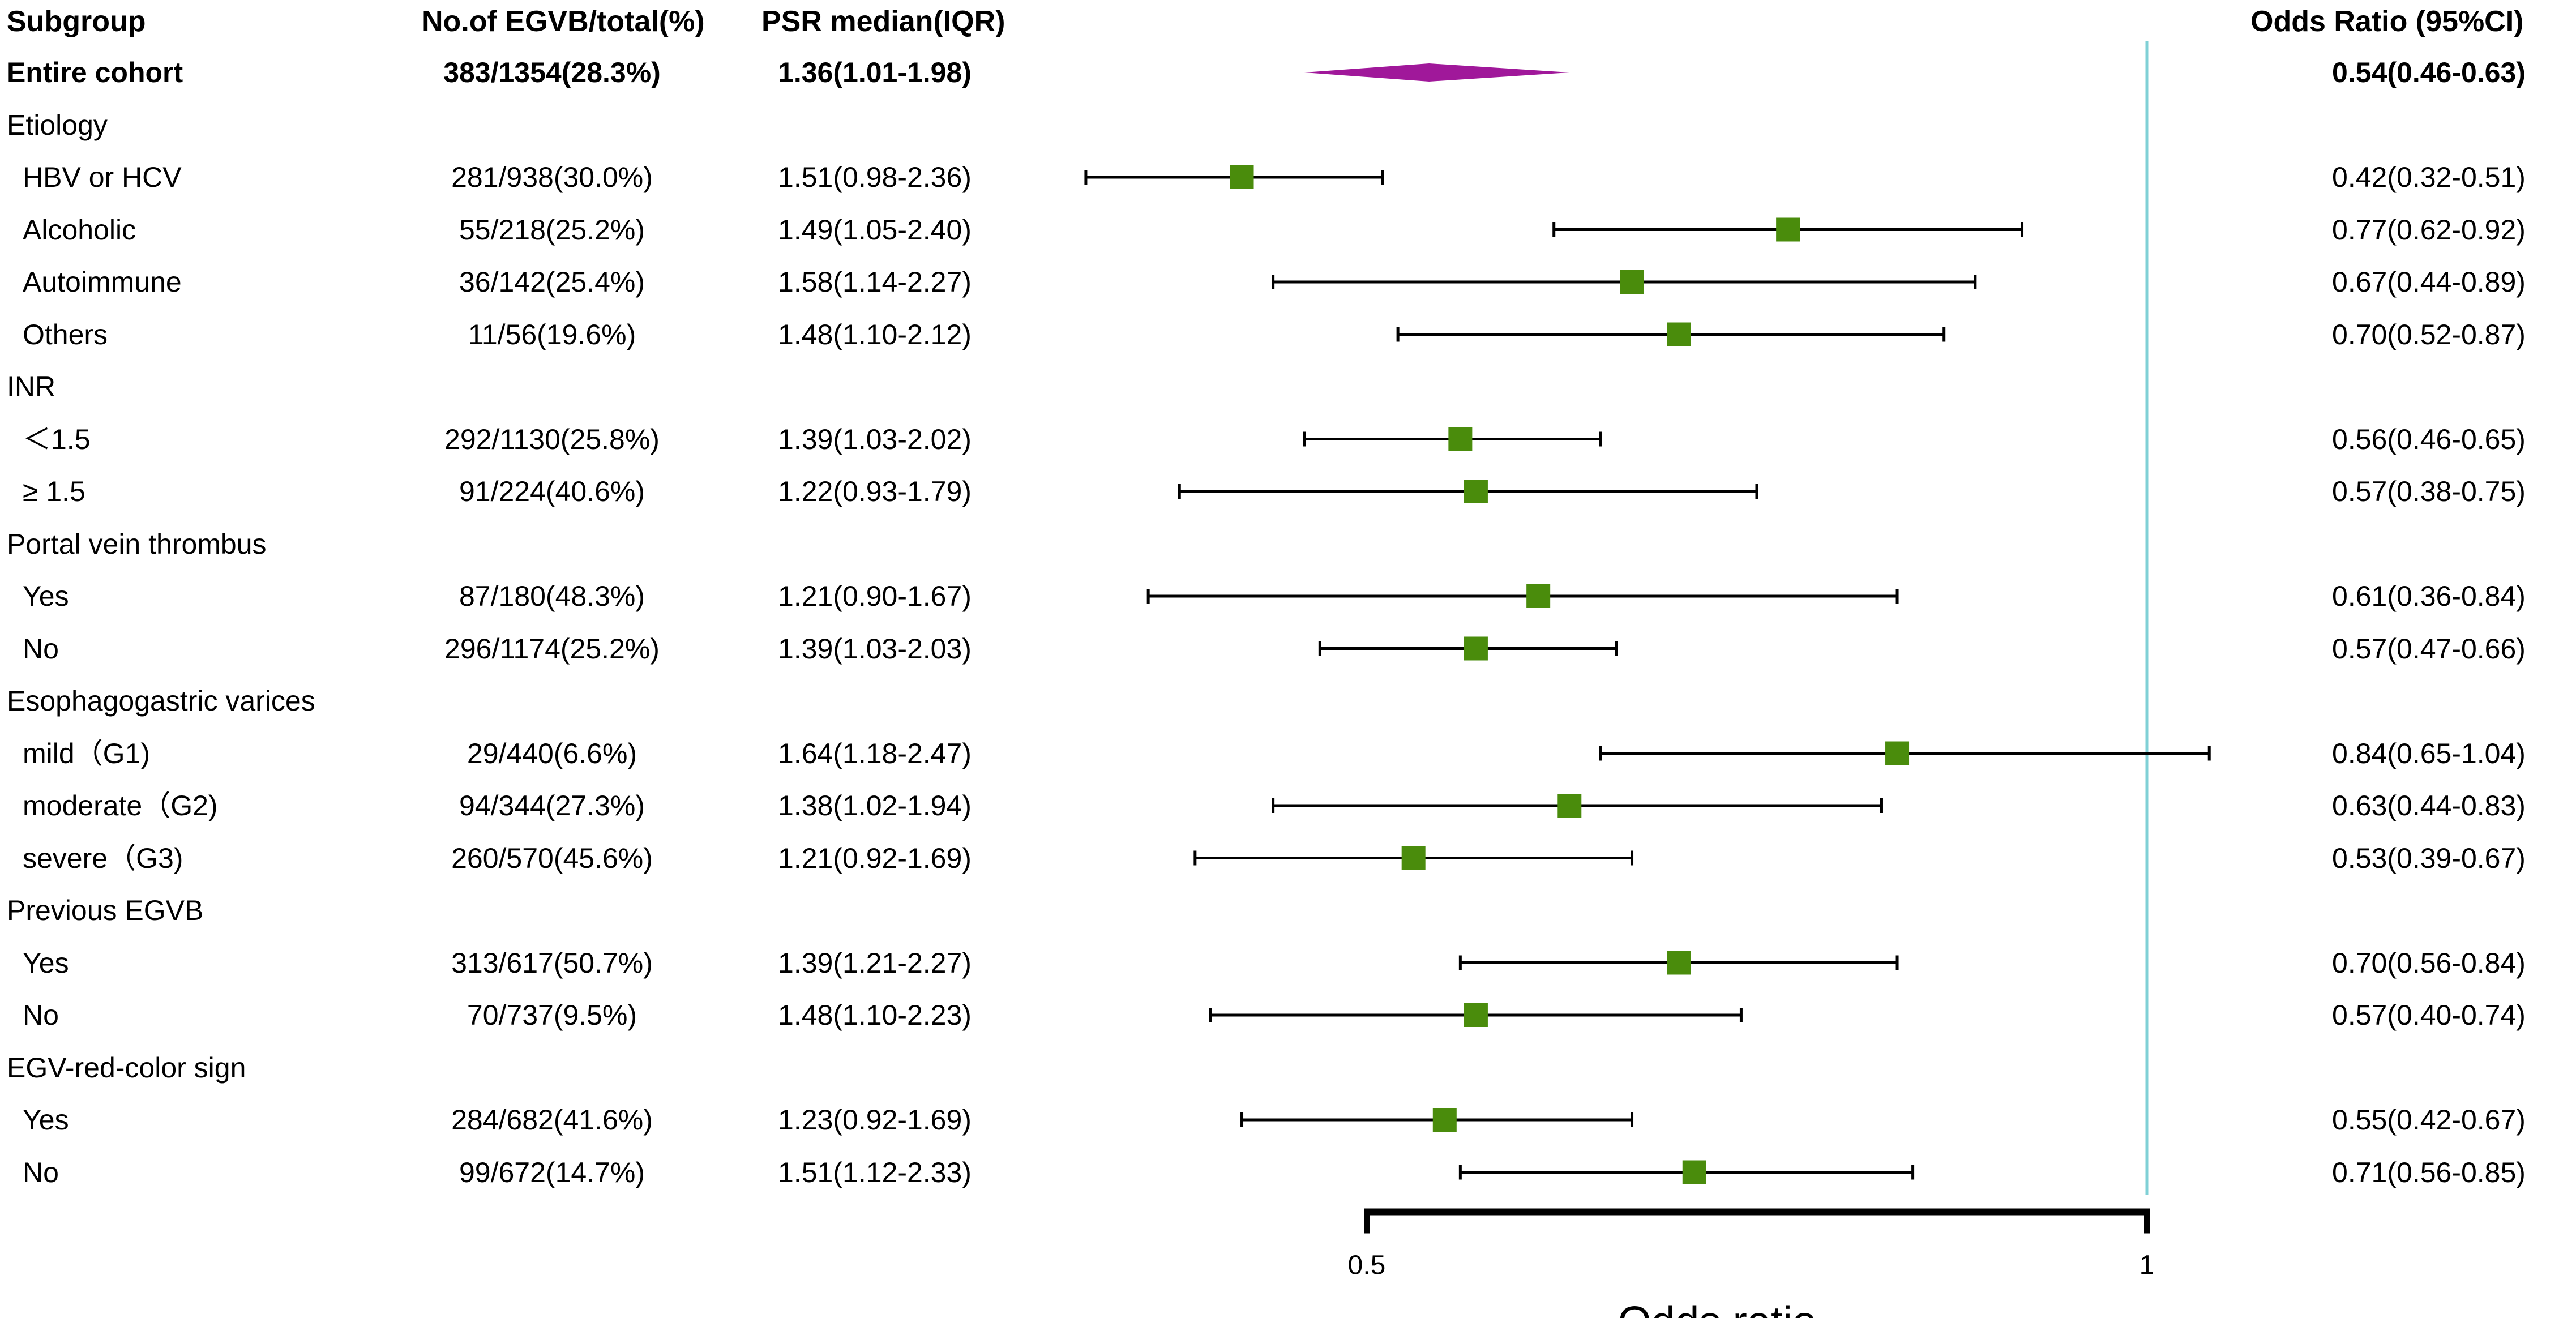 Image resolution: width=2576 pixels, height=1318 pixels. I want to click on row-label: Autoimmune, so click(102, 282).